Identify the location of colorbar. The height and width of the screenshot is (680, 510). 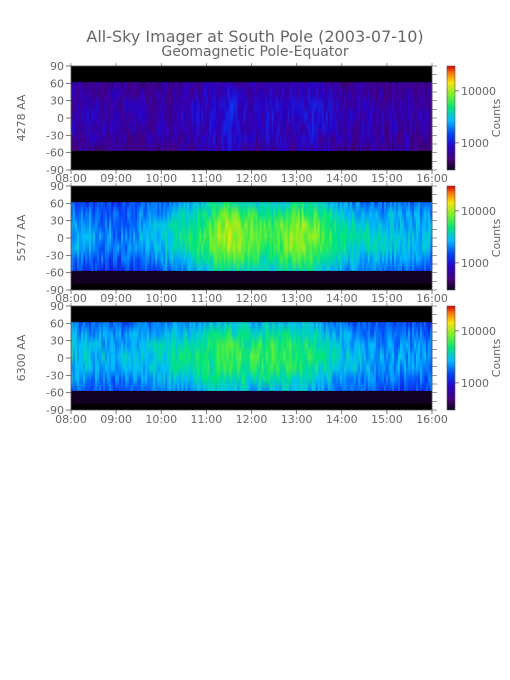
(451, 358).